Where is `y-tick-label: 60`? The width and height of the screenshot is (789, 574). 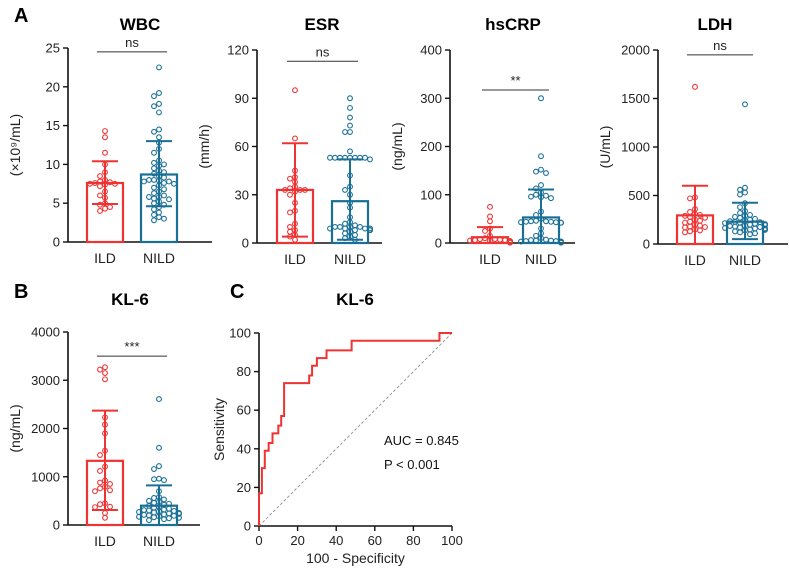
y-tick-label: 60 is located at coordinates (242, 146).